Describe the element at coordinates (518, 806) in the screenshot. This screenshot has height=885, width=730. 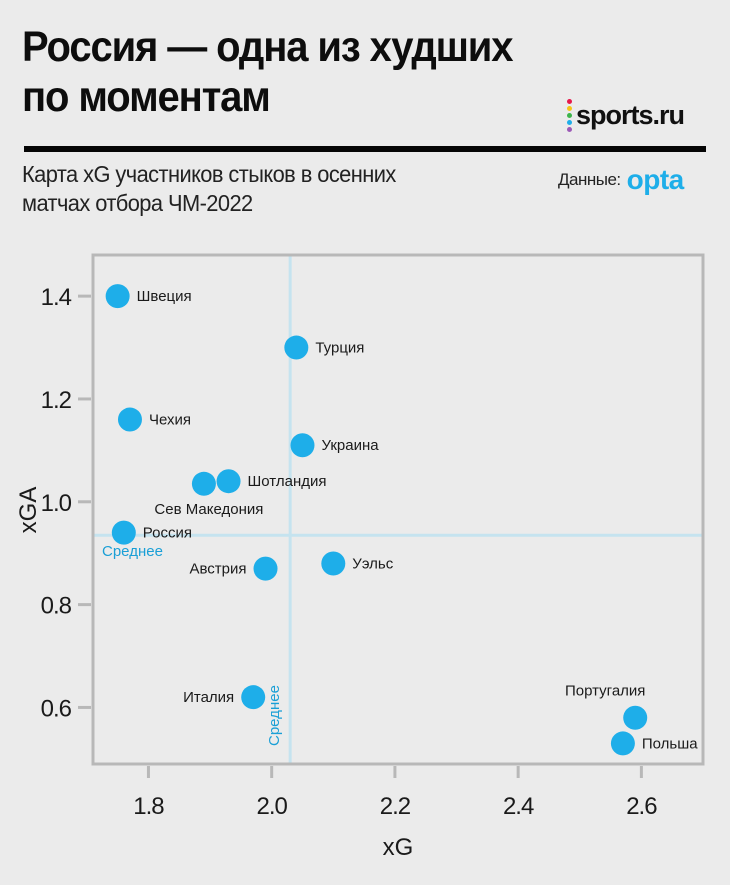
I see `x-tick-label: 2.4` at that location.